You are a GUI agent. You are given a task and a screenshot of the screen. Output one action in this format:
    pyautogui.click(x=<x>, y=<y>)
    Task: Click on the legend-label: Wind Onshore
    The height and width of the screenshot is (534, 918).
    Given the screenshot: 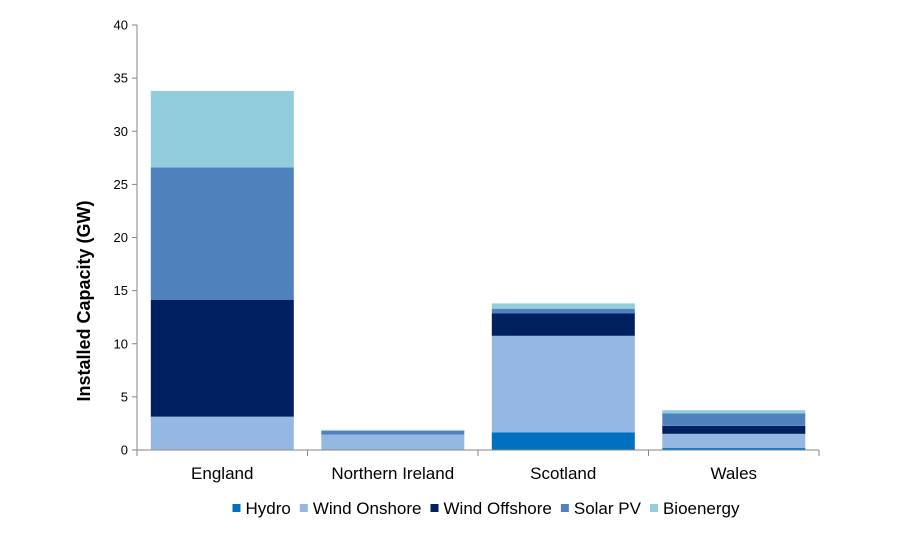 What is the action you would take?
    pyautogui.click(x=367, y=508)
    